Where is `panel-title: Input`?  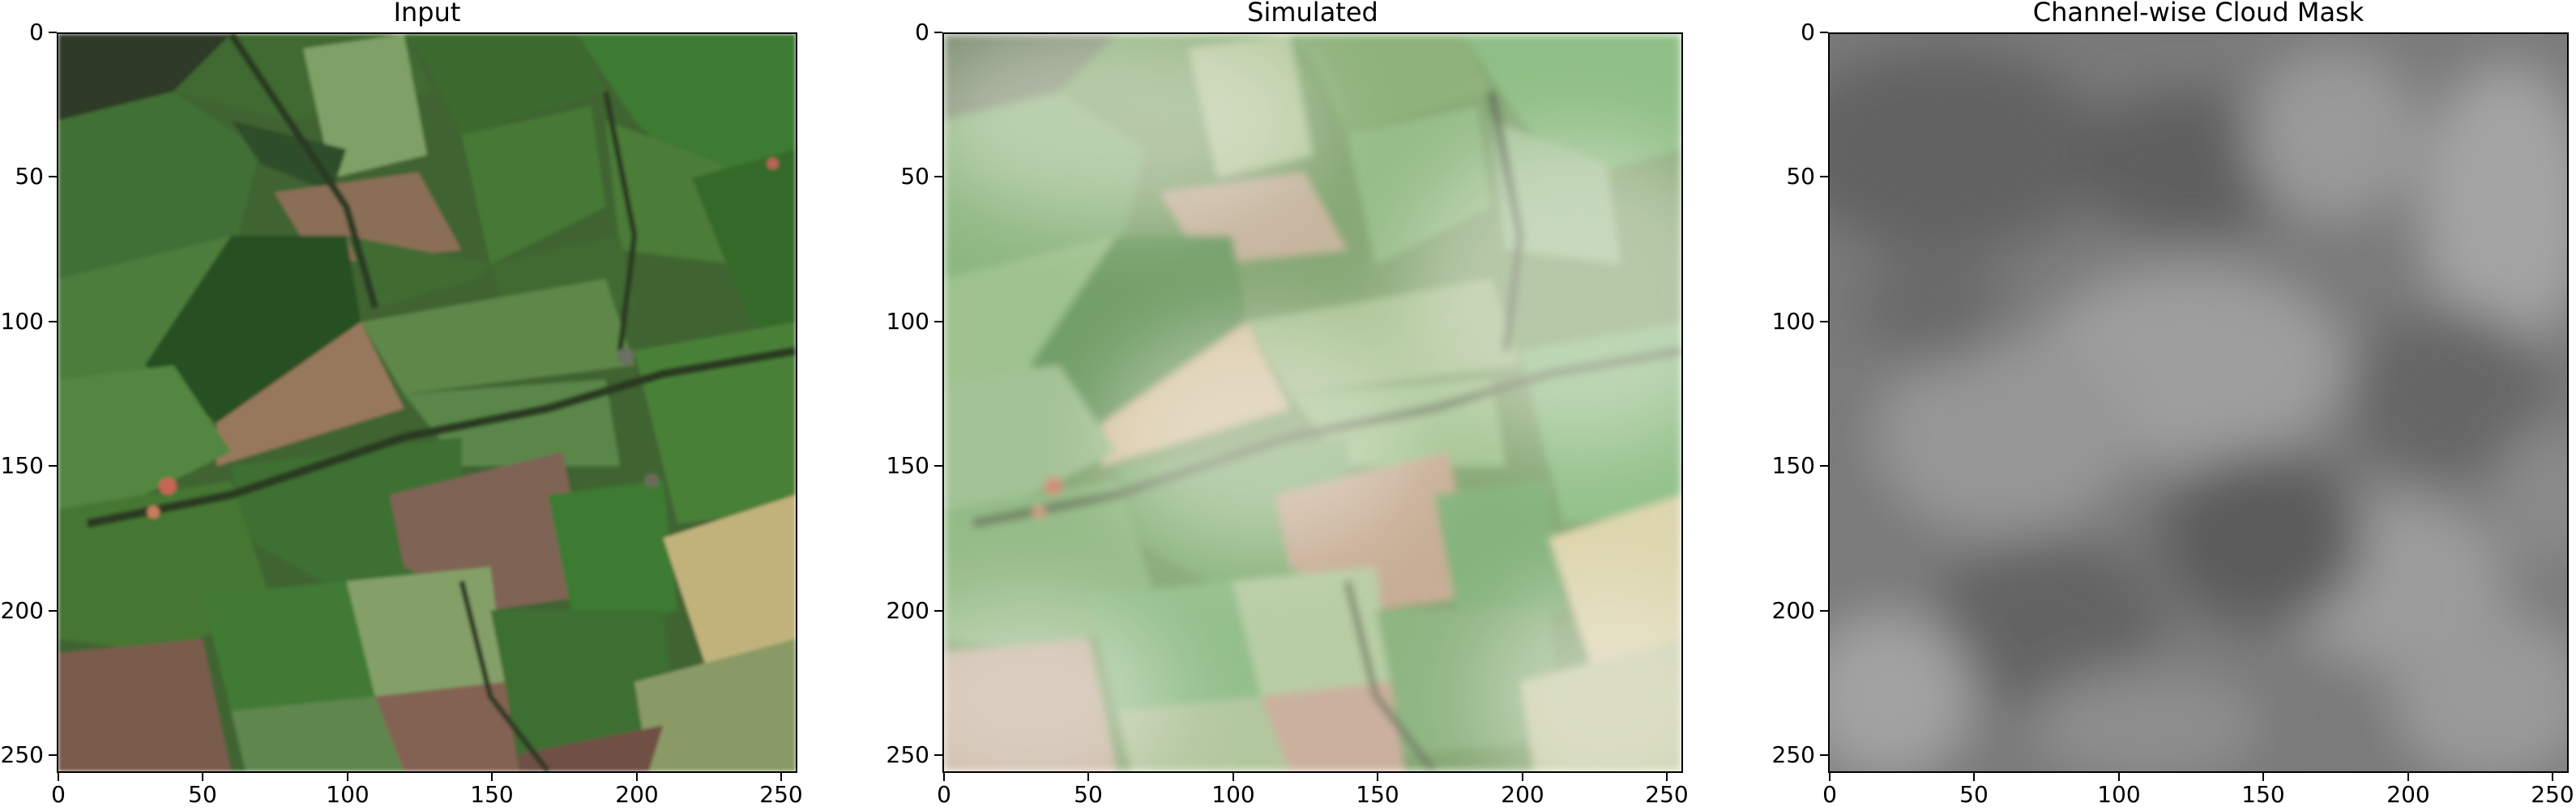 panel-title: Input is located at coordinates (427, 14).